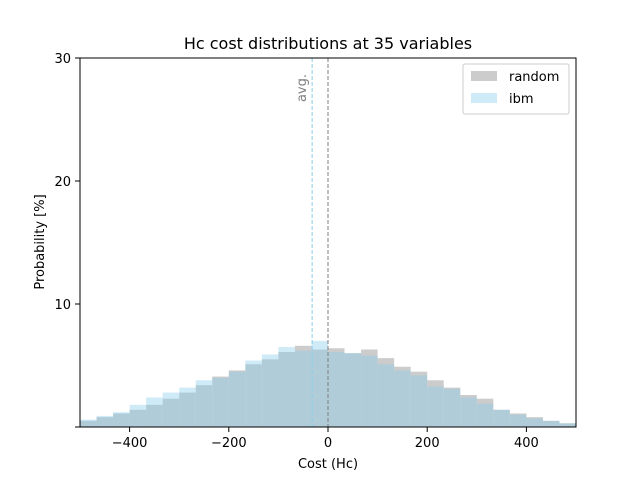  Describe the element at coordinates (484, 98) in the screenshot. I see `legend-swatch-ibm` at that location.